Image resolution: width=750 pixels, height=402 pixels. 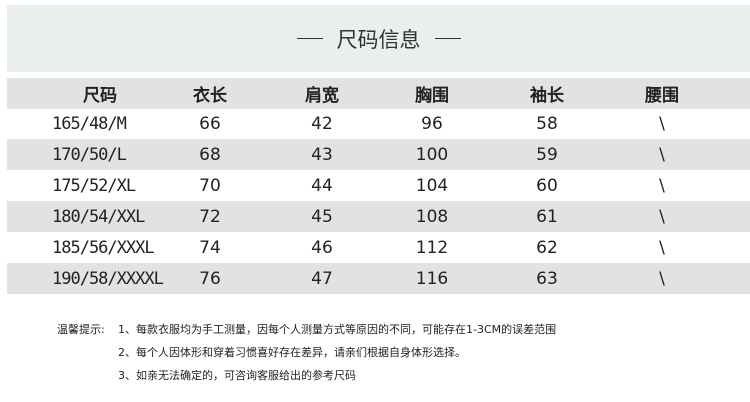 What do you see at coordinates (210, 278) in the screenshot?
I see `length-cell: 76` at bounding box center [210, 278].